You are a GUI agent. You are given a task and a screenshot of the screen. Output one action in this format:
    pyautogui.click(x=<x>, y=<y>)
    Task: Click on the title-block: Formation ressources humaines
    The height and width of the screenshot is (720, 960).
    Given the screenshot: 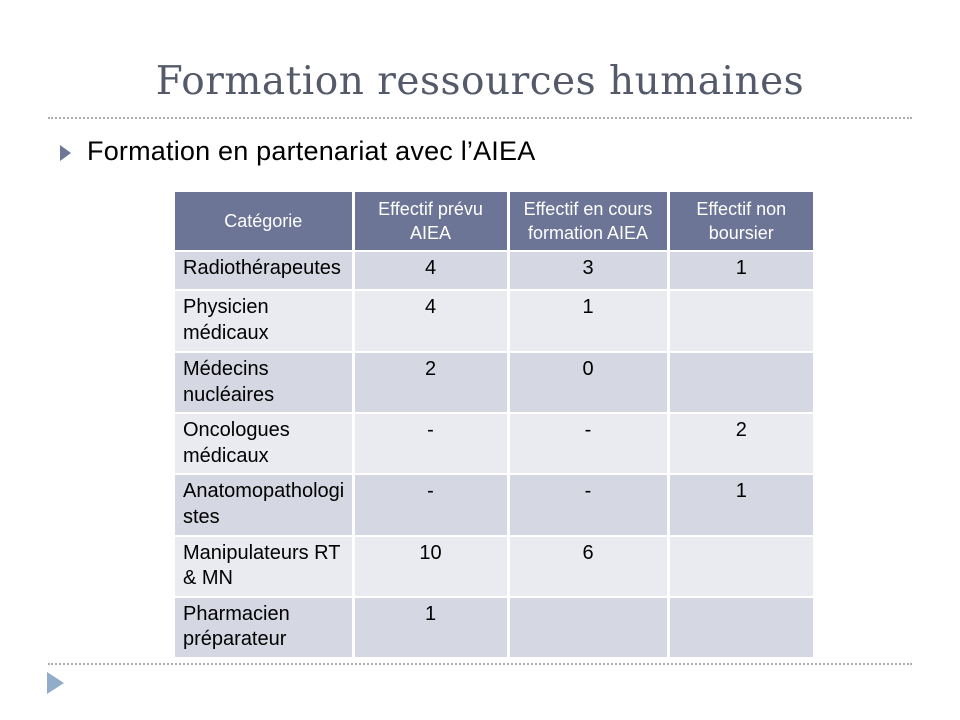 What is the action you would take?
    pyautogui.click(x=480, y=82)
    